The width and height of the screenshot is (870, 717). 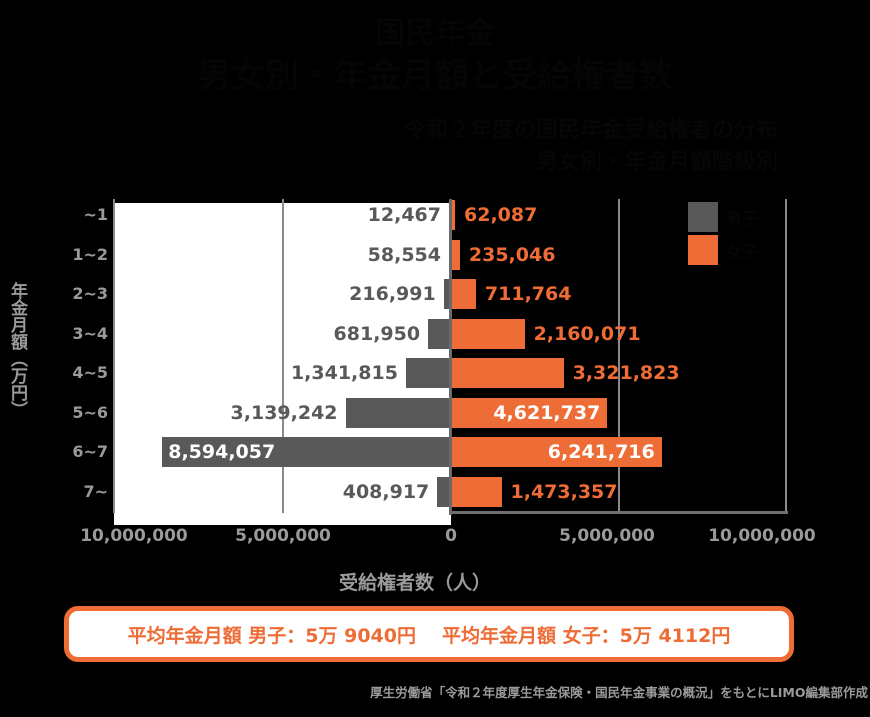 What do you see at coordinates (90, 333) in the screenshot?
I see `y-category-label: 3~4` at bounding box center [90, 333].